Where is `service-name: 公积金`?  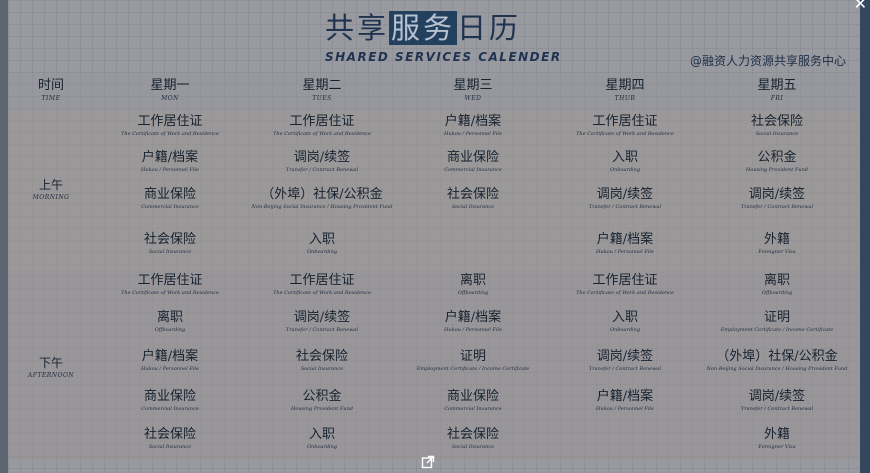 service-name: 公积金 is located at coordinates (322, 396).